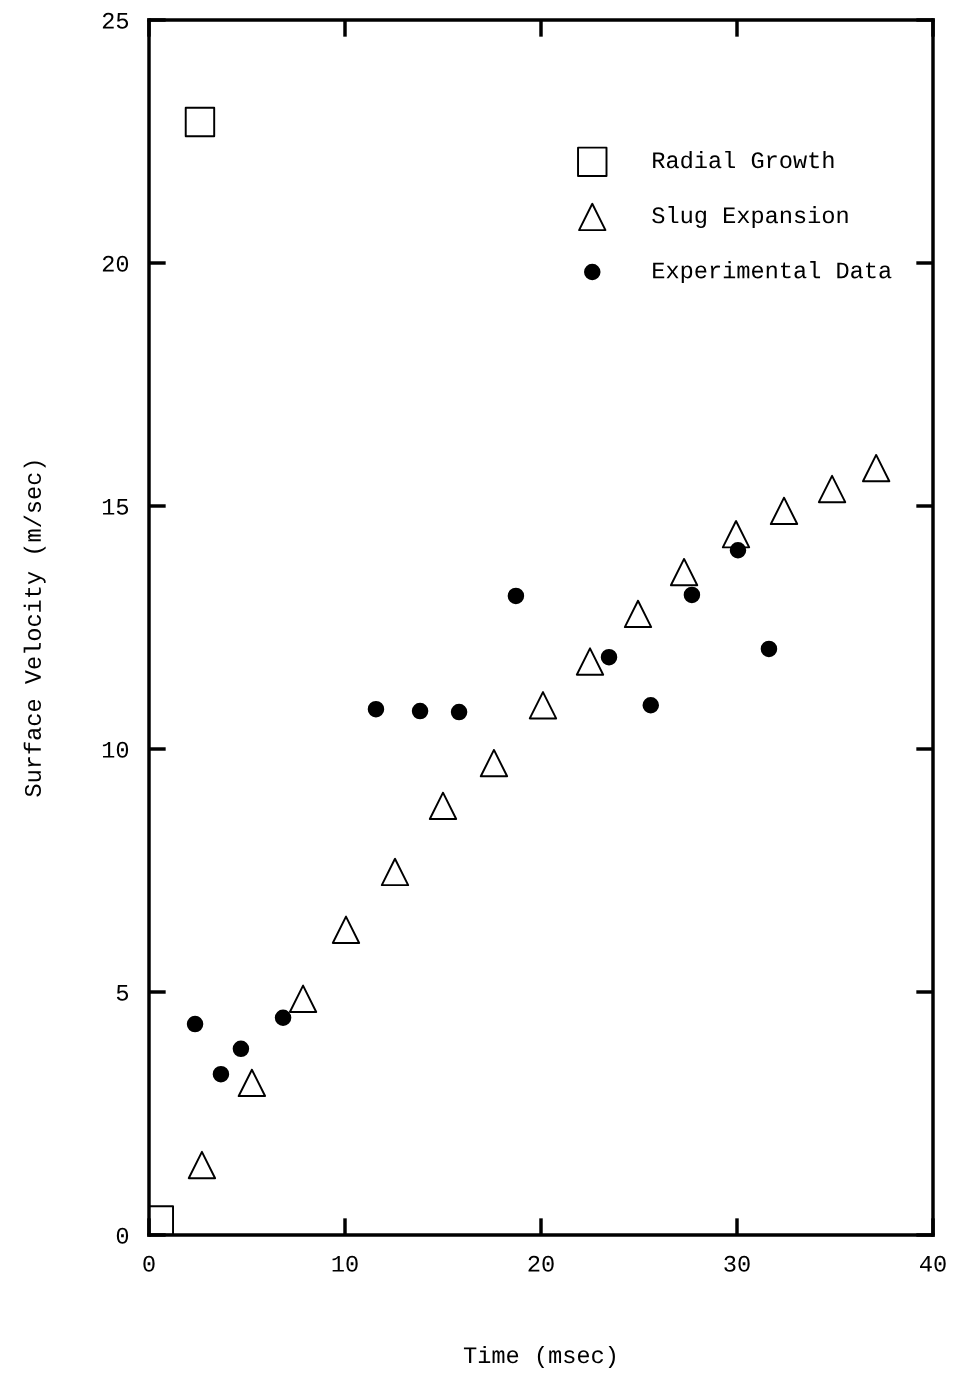 This screenshot has width=958, height=1379. Describe the element at coordinates (34, 629) in the screenshot. I see `y-axis-title: Surface Velocity (m/sec)` at that location.